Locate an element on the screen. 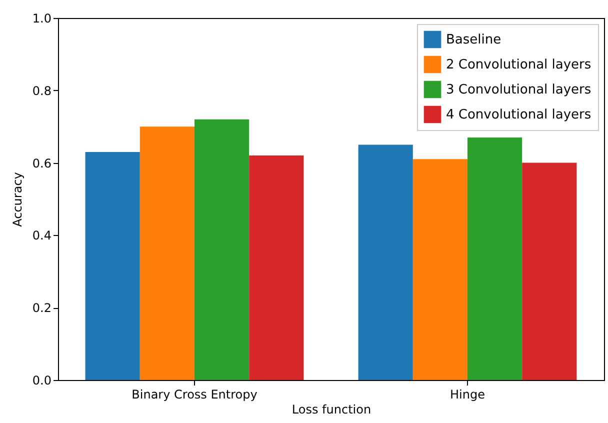 The image size is (608, 423). x-axis-title: Loss function is located at coordinates (332, 409).